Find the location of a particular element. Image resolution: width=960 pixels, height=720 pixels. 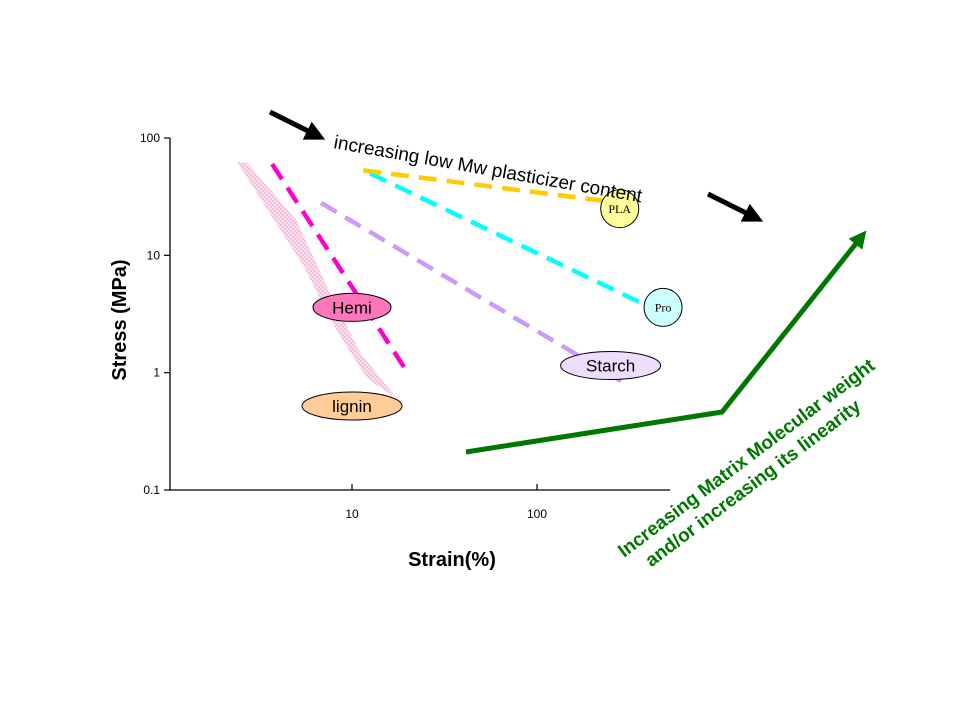

y-tick-label: 10 is located at coordinates (154, 255).